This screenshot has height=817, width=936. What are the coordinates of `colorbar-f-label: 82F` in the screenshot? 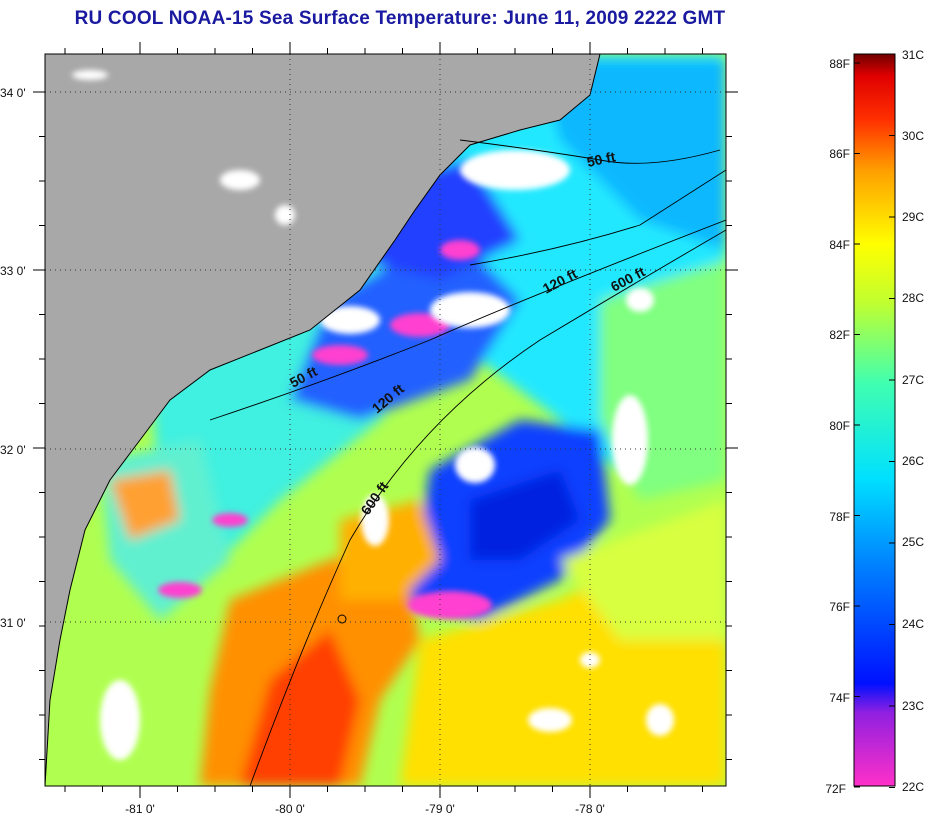 It's located at (839, 335).